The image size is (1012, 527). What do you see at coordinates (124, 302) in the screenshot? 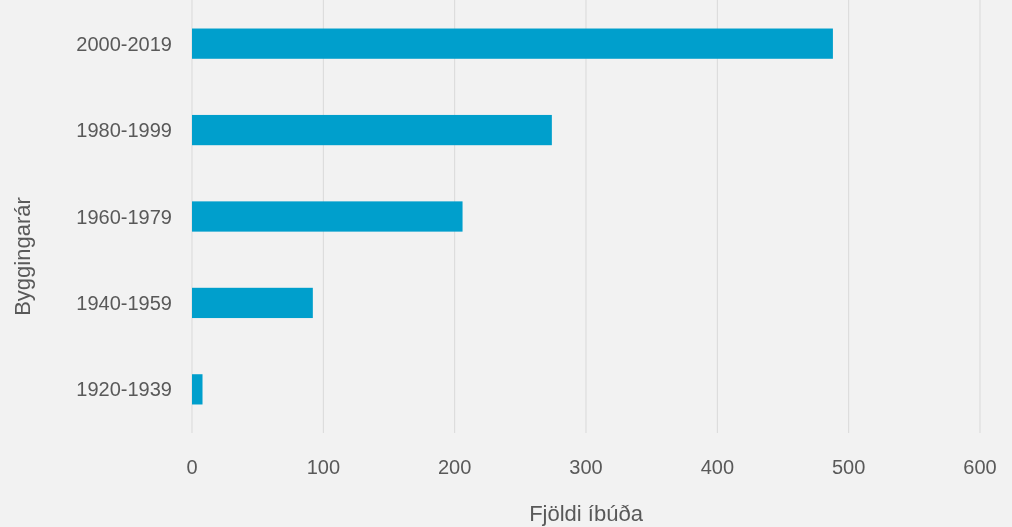
I see `y-tick-label: 1940-1959` at bounding box center [124, 302].